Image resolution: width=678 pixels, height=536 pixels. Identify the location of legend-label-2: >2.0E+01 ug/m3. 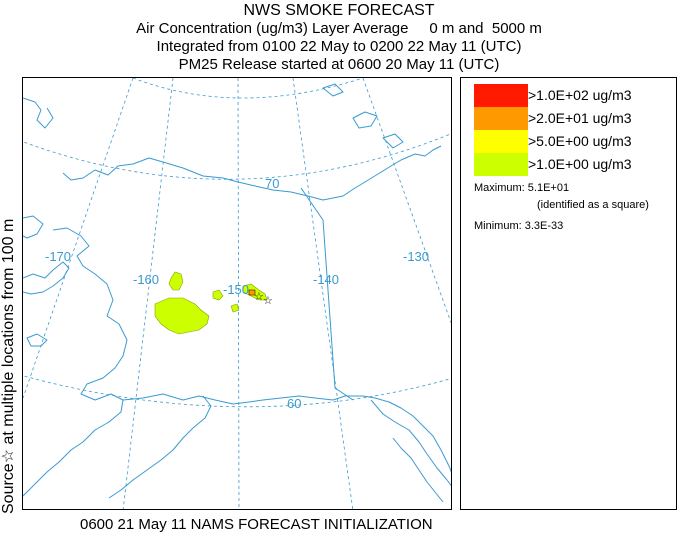
(580, 118).